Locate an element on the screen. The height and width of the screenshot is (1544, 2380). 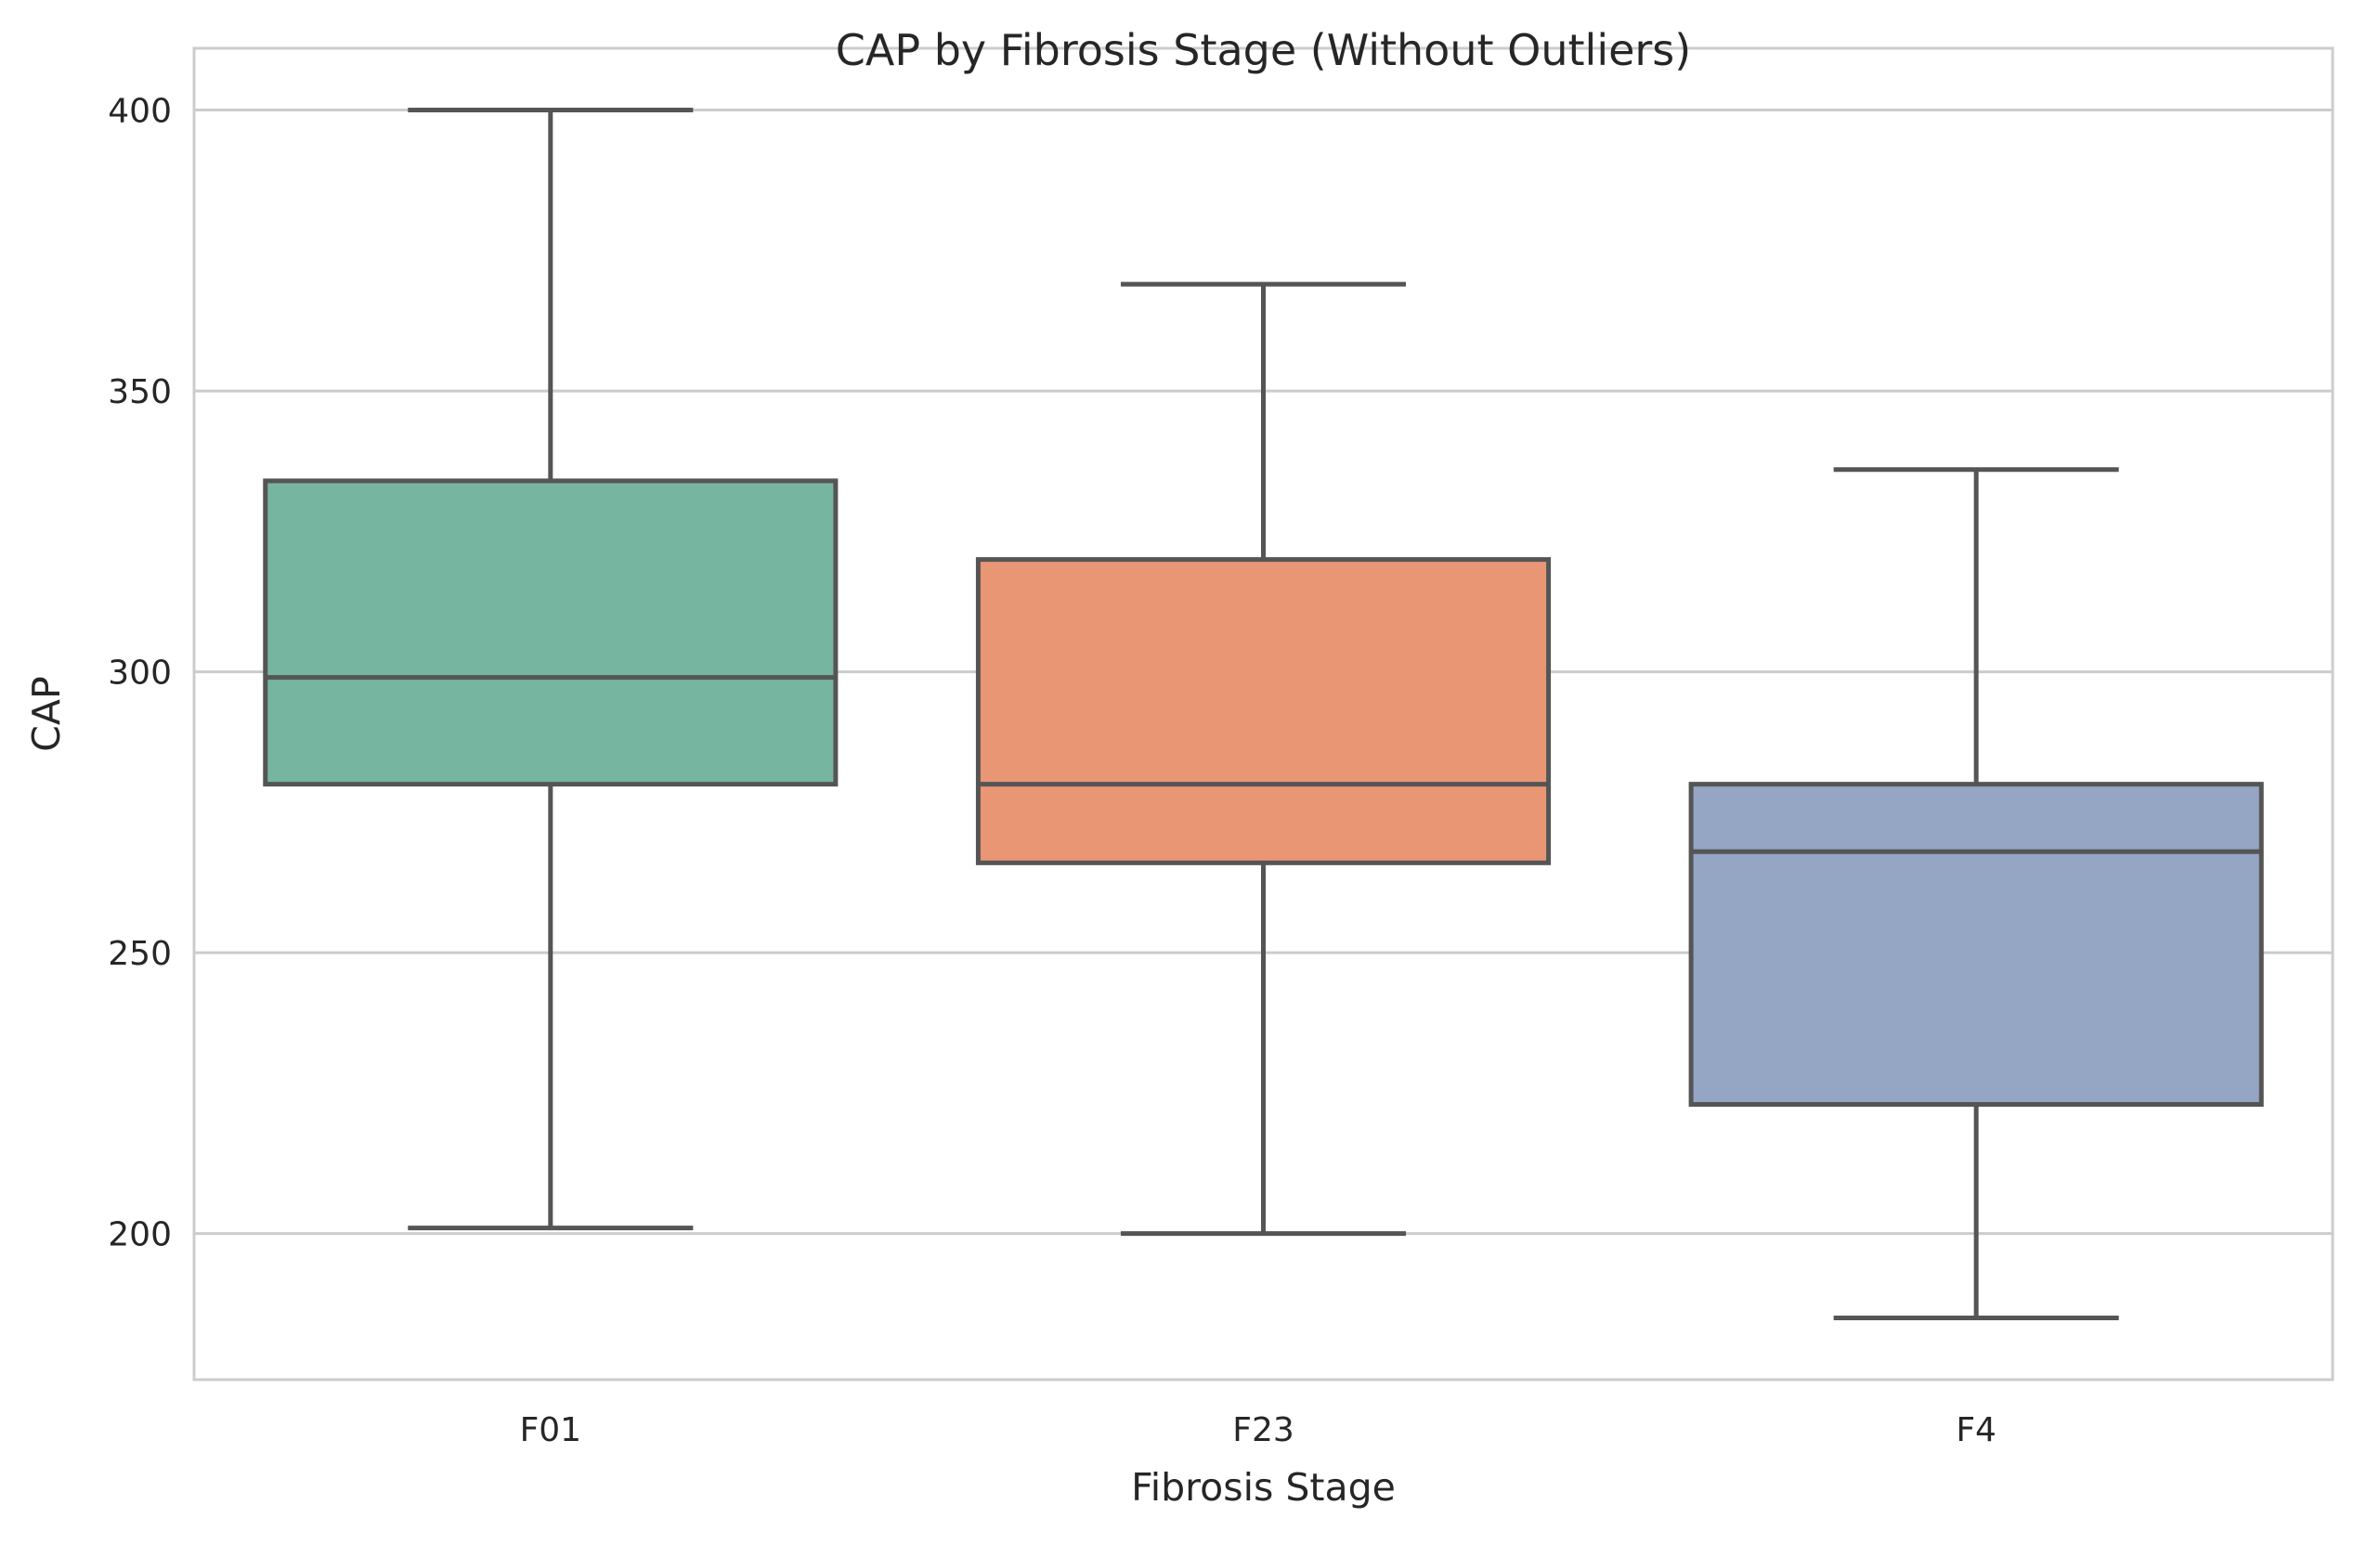
box-f4 is located at coordinates (1976, 894).